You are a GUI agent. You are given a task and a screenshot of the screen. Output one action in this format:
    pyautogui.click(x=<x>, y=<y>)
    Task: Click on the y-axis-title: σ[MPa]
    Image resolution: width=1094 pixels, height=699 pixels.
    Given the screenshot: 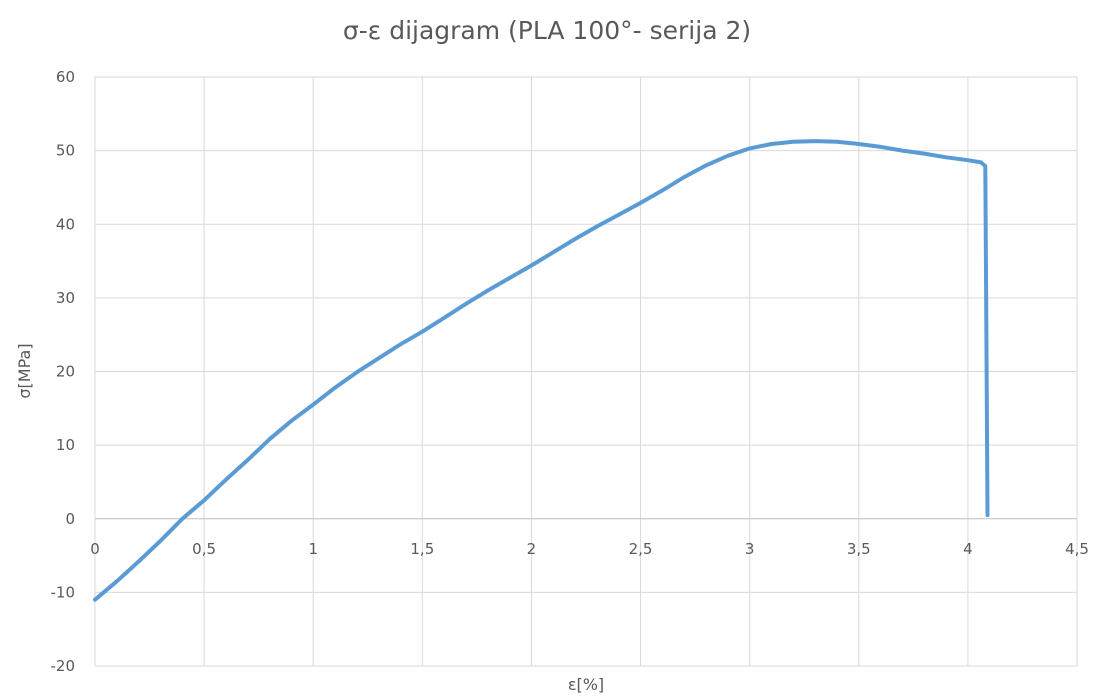 What is the action you would take?
    pyautogui.click(x=24, y=370)
    